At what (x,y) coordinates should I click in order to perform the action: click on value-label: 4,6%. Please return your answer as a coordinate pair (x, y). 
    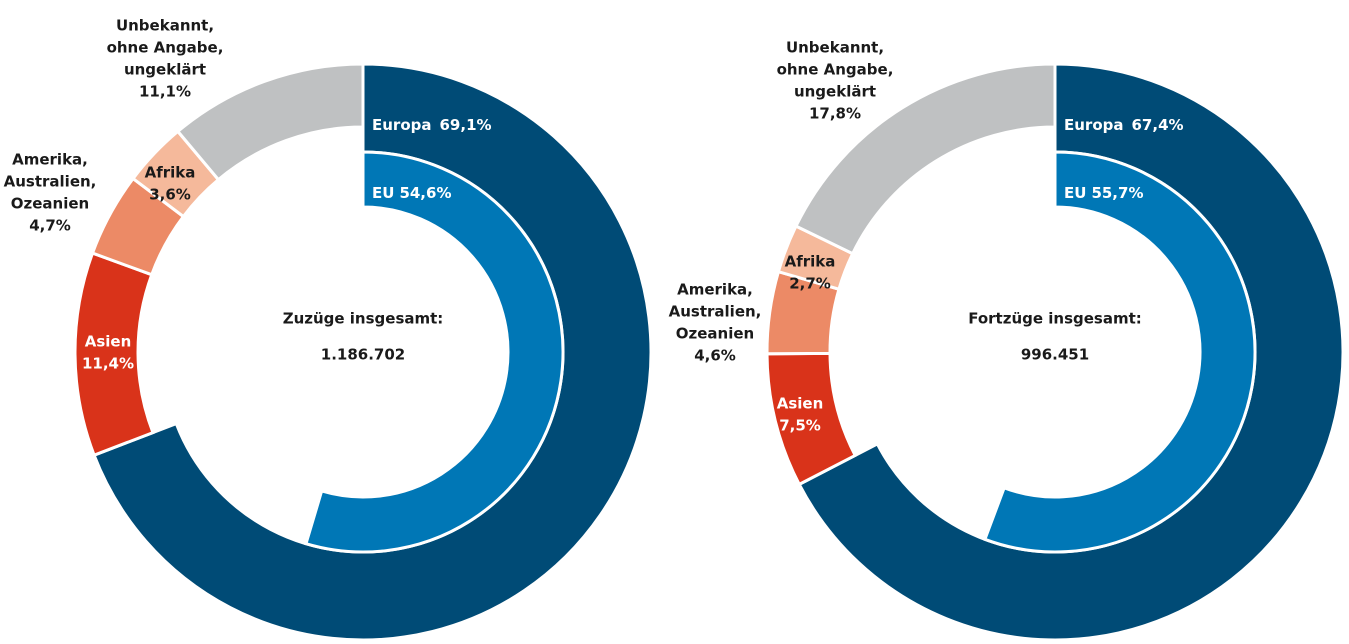
    Looking at the image, I should click on (715, 356).